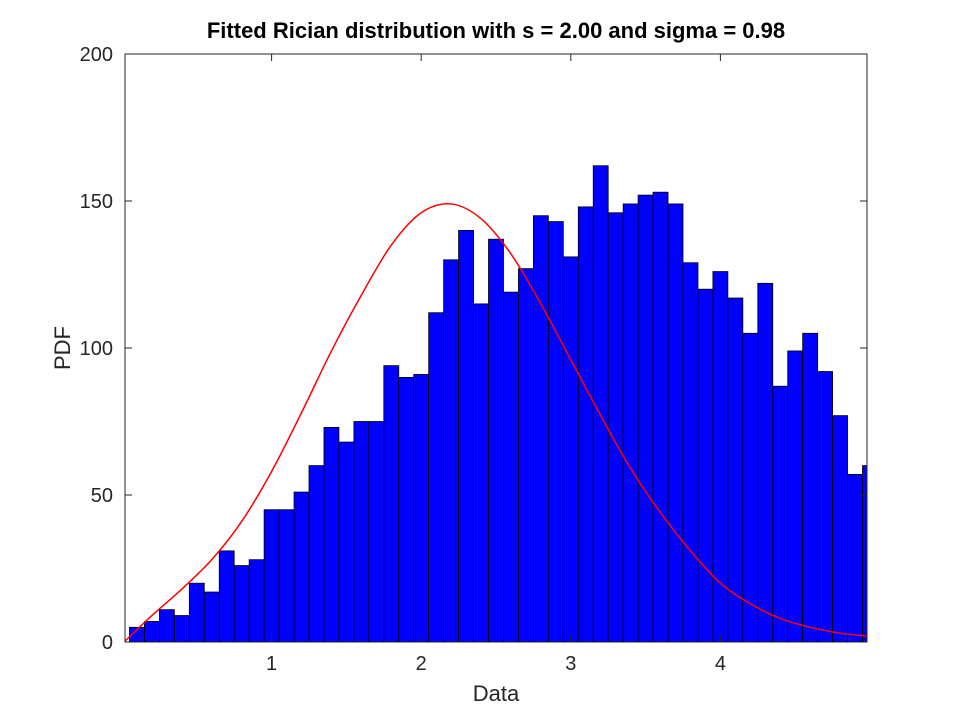 The width and height of the screenshot is (960, 725). Describe the element at coordinates (720, 664) in the screenshot. I see `x-tick-label: 4` at that location.